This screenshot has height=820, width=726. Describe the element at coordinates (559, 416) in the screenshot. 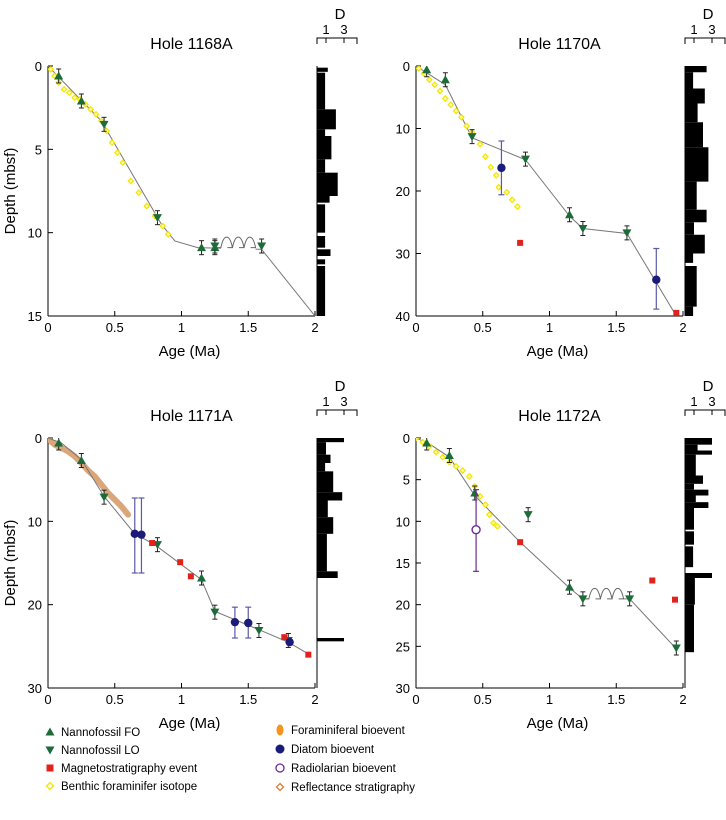

I see `chart-title: Hole 1172A` at that location.